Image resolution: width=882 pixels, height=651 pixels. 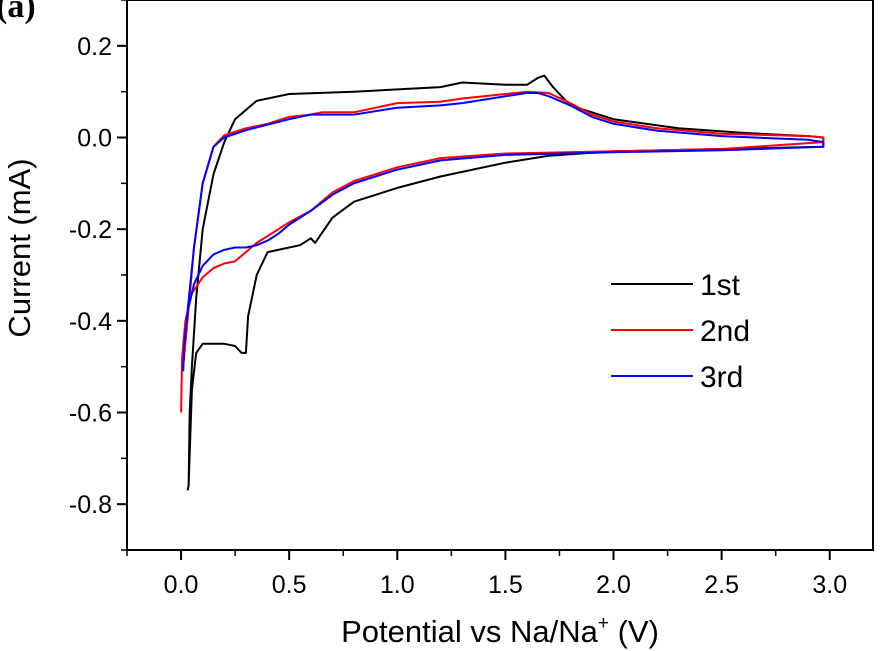 I want to click on legend-label-3rd: 3rd, so click(x=721, y=377).